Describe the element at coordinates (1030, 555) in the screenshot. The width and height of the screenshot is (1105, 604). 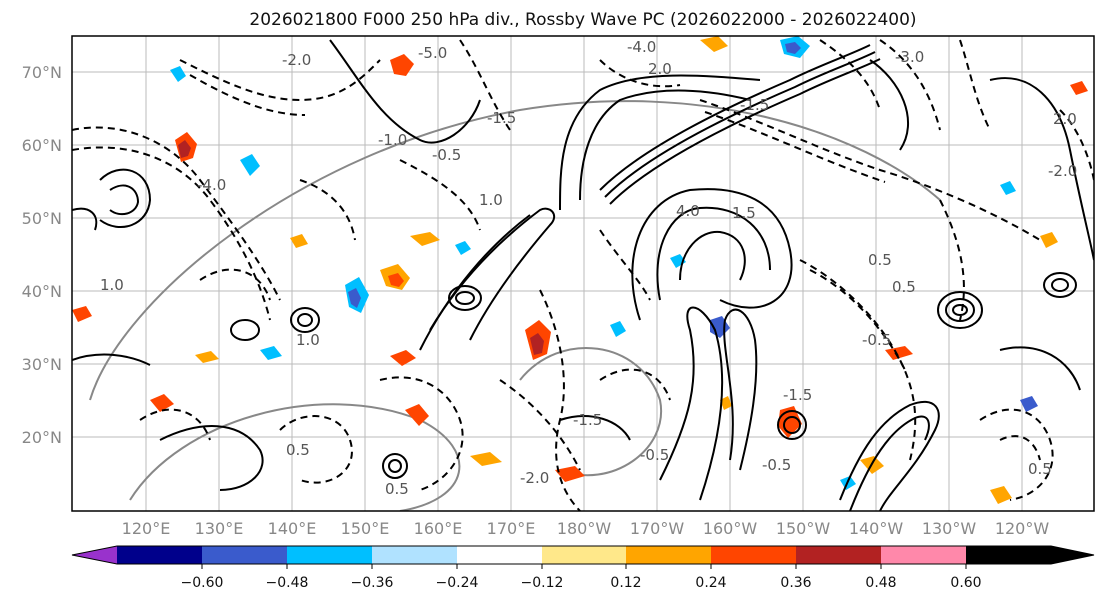
I see `colorbar-extend-high` at that location.